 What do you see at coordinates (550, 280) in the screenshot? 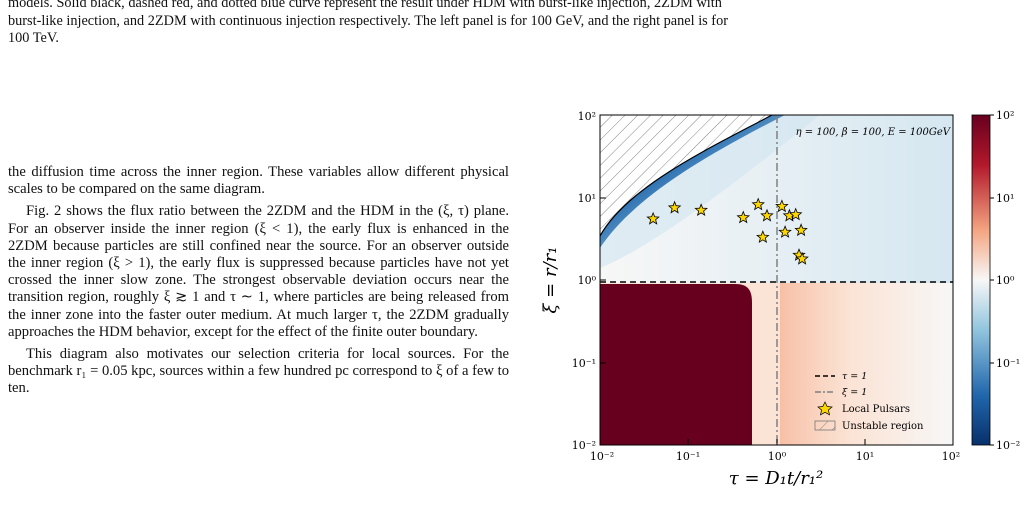
I see `y-axis-label: ξ = r/r₁` at bounding box center [550, 280].